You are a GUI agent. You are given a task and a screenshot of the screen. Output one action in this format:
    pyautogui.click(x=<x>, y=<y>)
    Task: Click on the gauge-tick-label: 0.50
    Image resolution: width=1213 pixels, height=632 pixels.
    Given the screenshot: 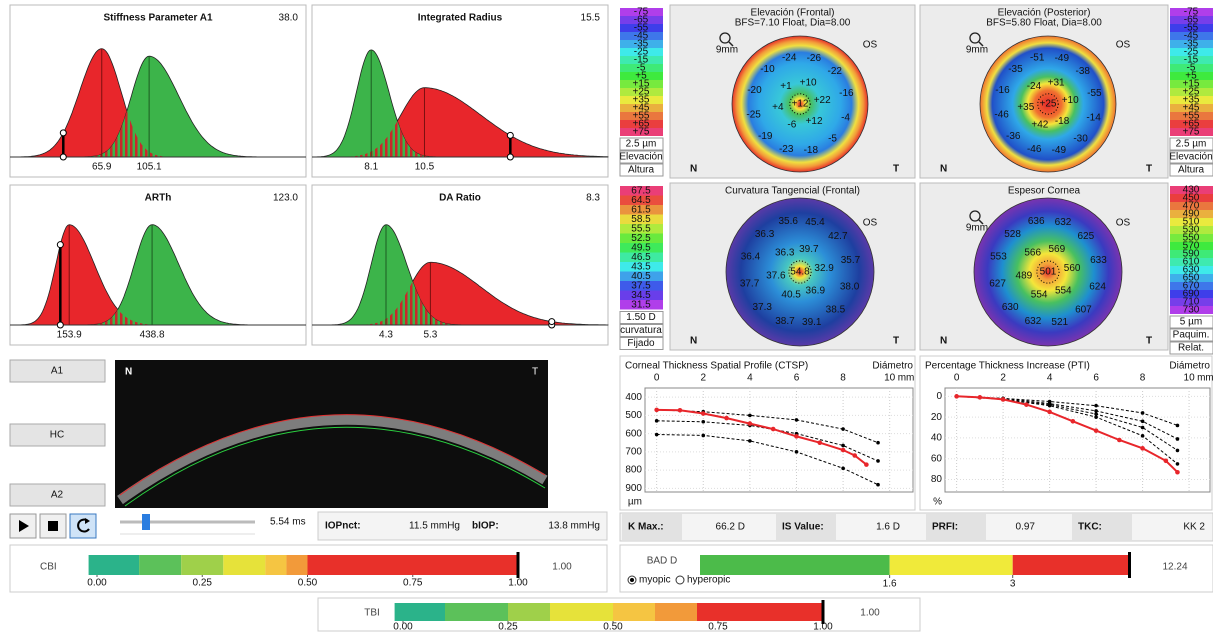 What is the action you would take?
    pyautogui.click(x=613, y=627)
    